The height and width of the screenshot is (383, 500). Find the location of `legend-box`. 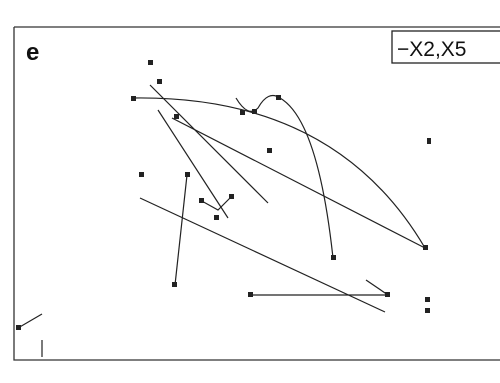

legend-box is located at coordinates (445, 47).